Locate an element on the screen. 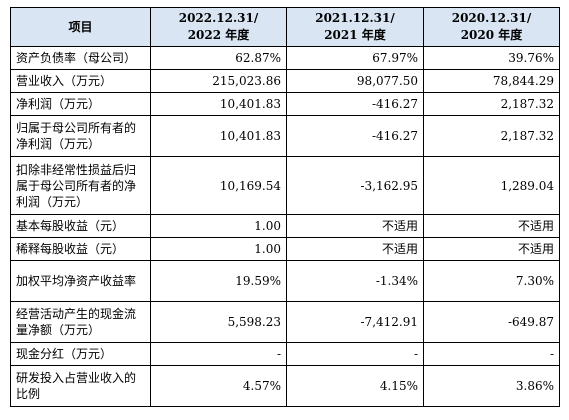 The width and height of the screenshot is (569, 420). row-label: 加权平均净资产收益率 is located at coordinates (80, 281).